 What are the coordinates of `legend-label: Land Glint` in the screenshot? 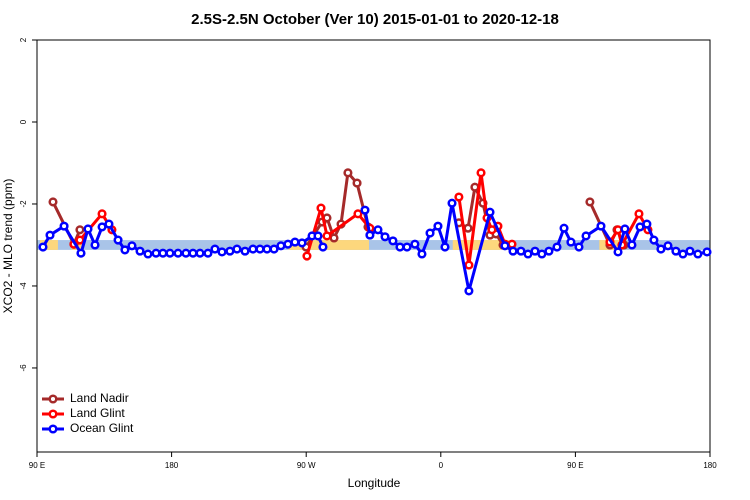 It's located at (97, 413).